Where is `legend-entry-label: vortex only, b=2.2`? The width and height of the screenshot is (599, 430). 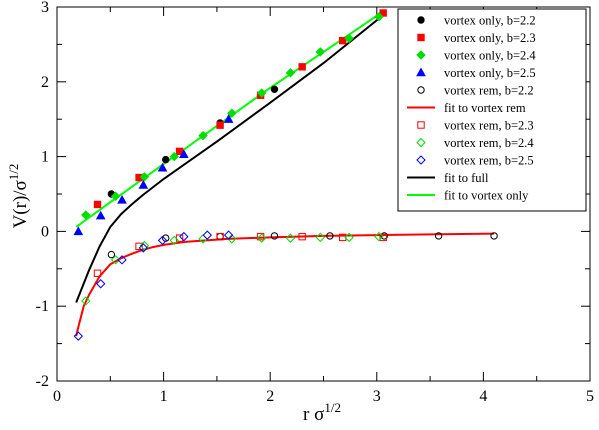 legend-entry-label: vortex only, b=2.2 is located at coordinates (490, 21).